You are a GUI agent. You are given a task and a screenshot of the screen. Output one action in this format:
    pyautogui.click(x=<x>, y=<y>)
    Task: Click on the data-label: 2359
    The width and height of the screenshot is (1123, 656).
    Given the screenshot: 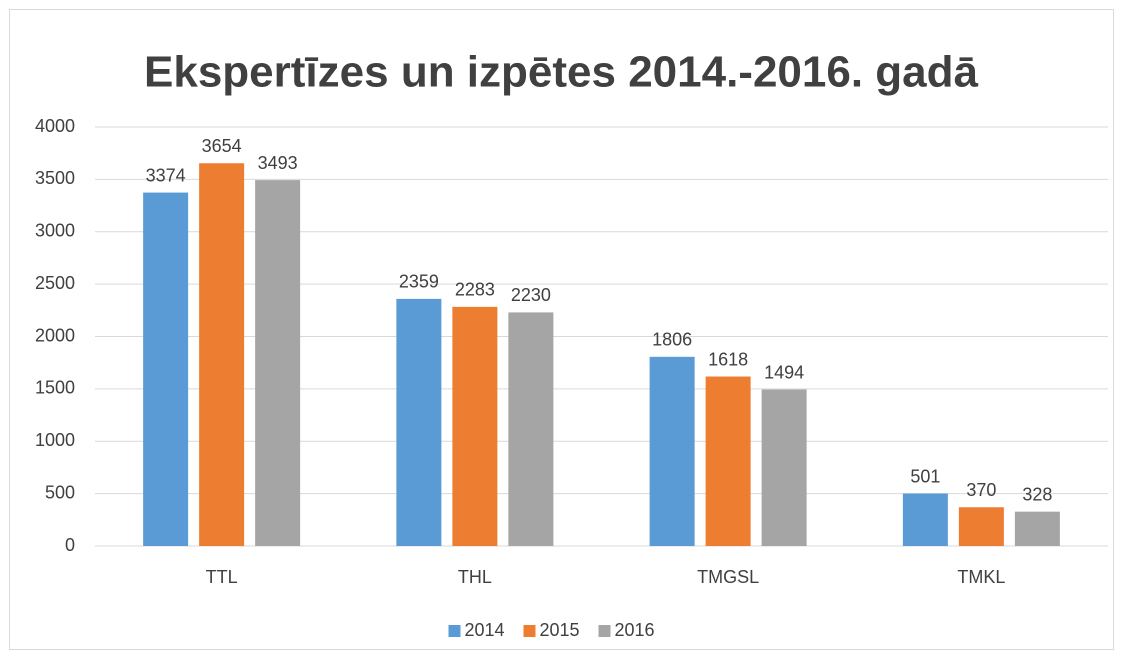 What is the action you would take?
    pyautogui.click(x=419, y=282)
    